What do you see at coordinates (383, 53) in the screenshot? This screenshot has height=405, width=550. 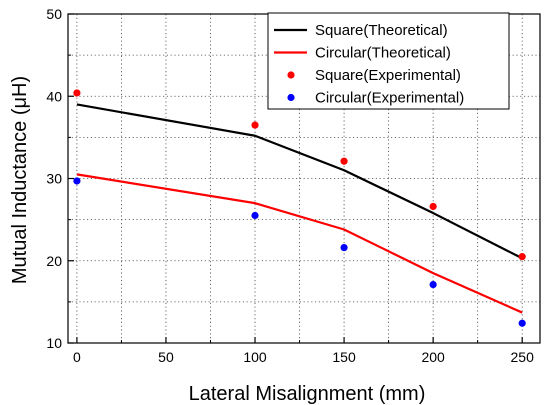 I see `legend-label: Circular(Theoretical)` at bounding box center [383, 53].